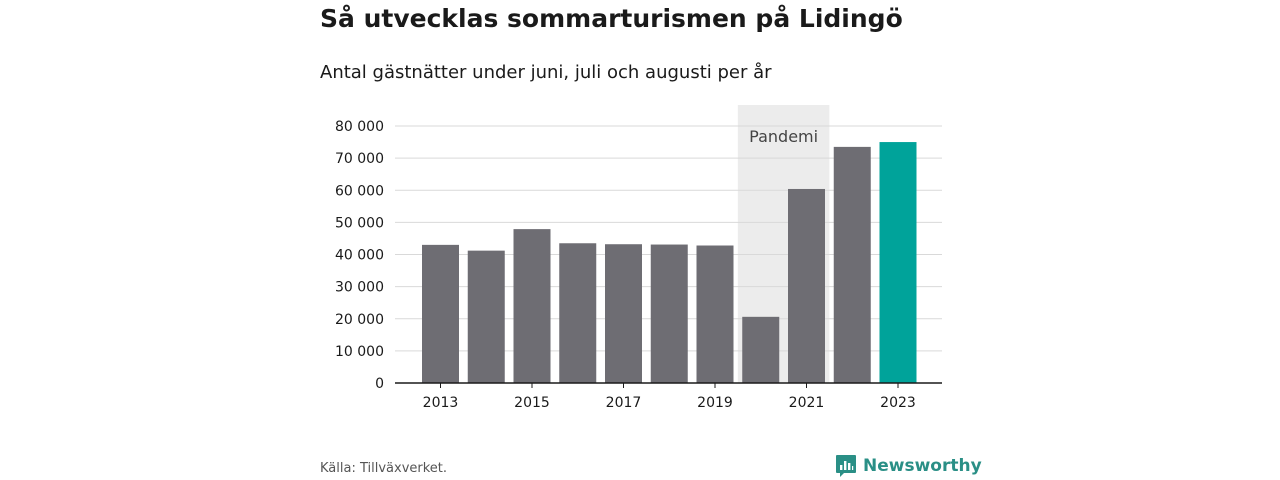 The width and height of the screenshot is (1280, 480). I want to click on x-tick-label: 2013, so click(441, 403).